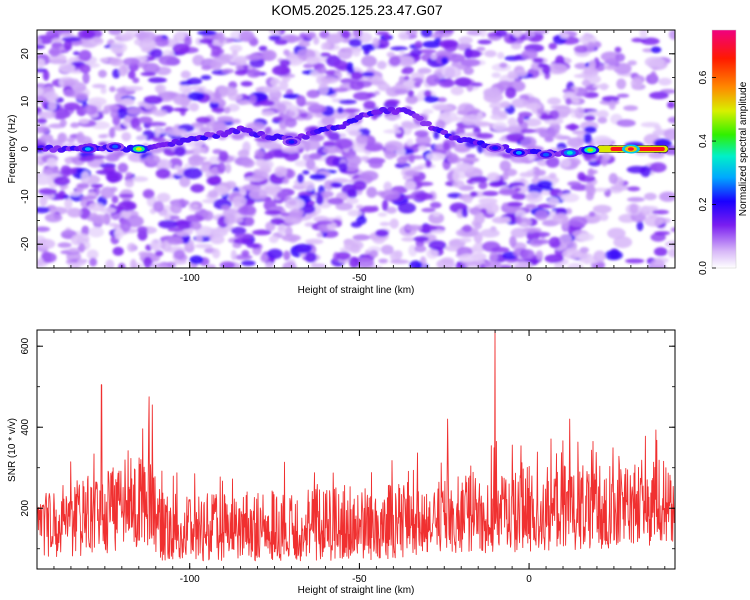  I want to click on colorbar-label: Normalized spectral amplitude, so click(743, 148).